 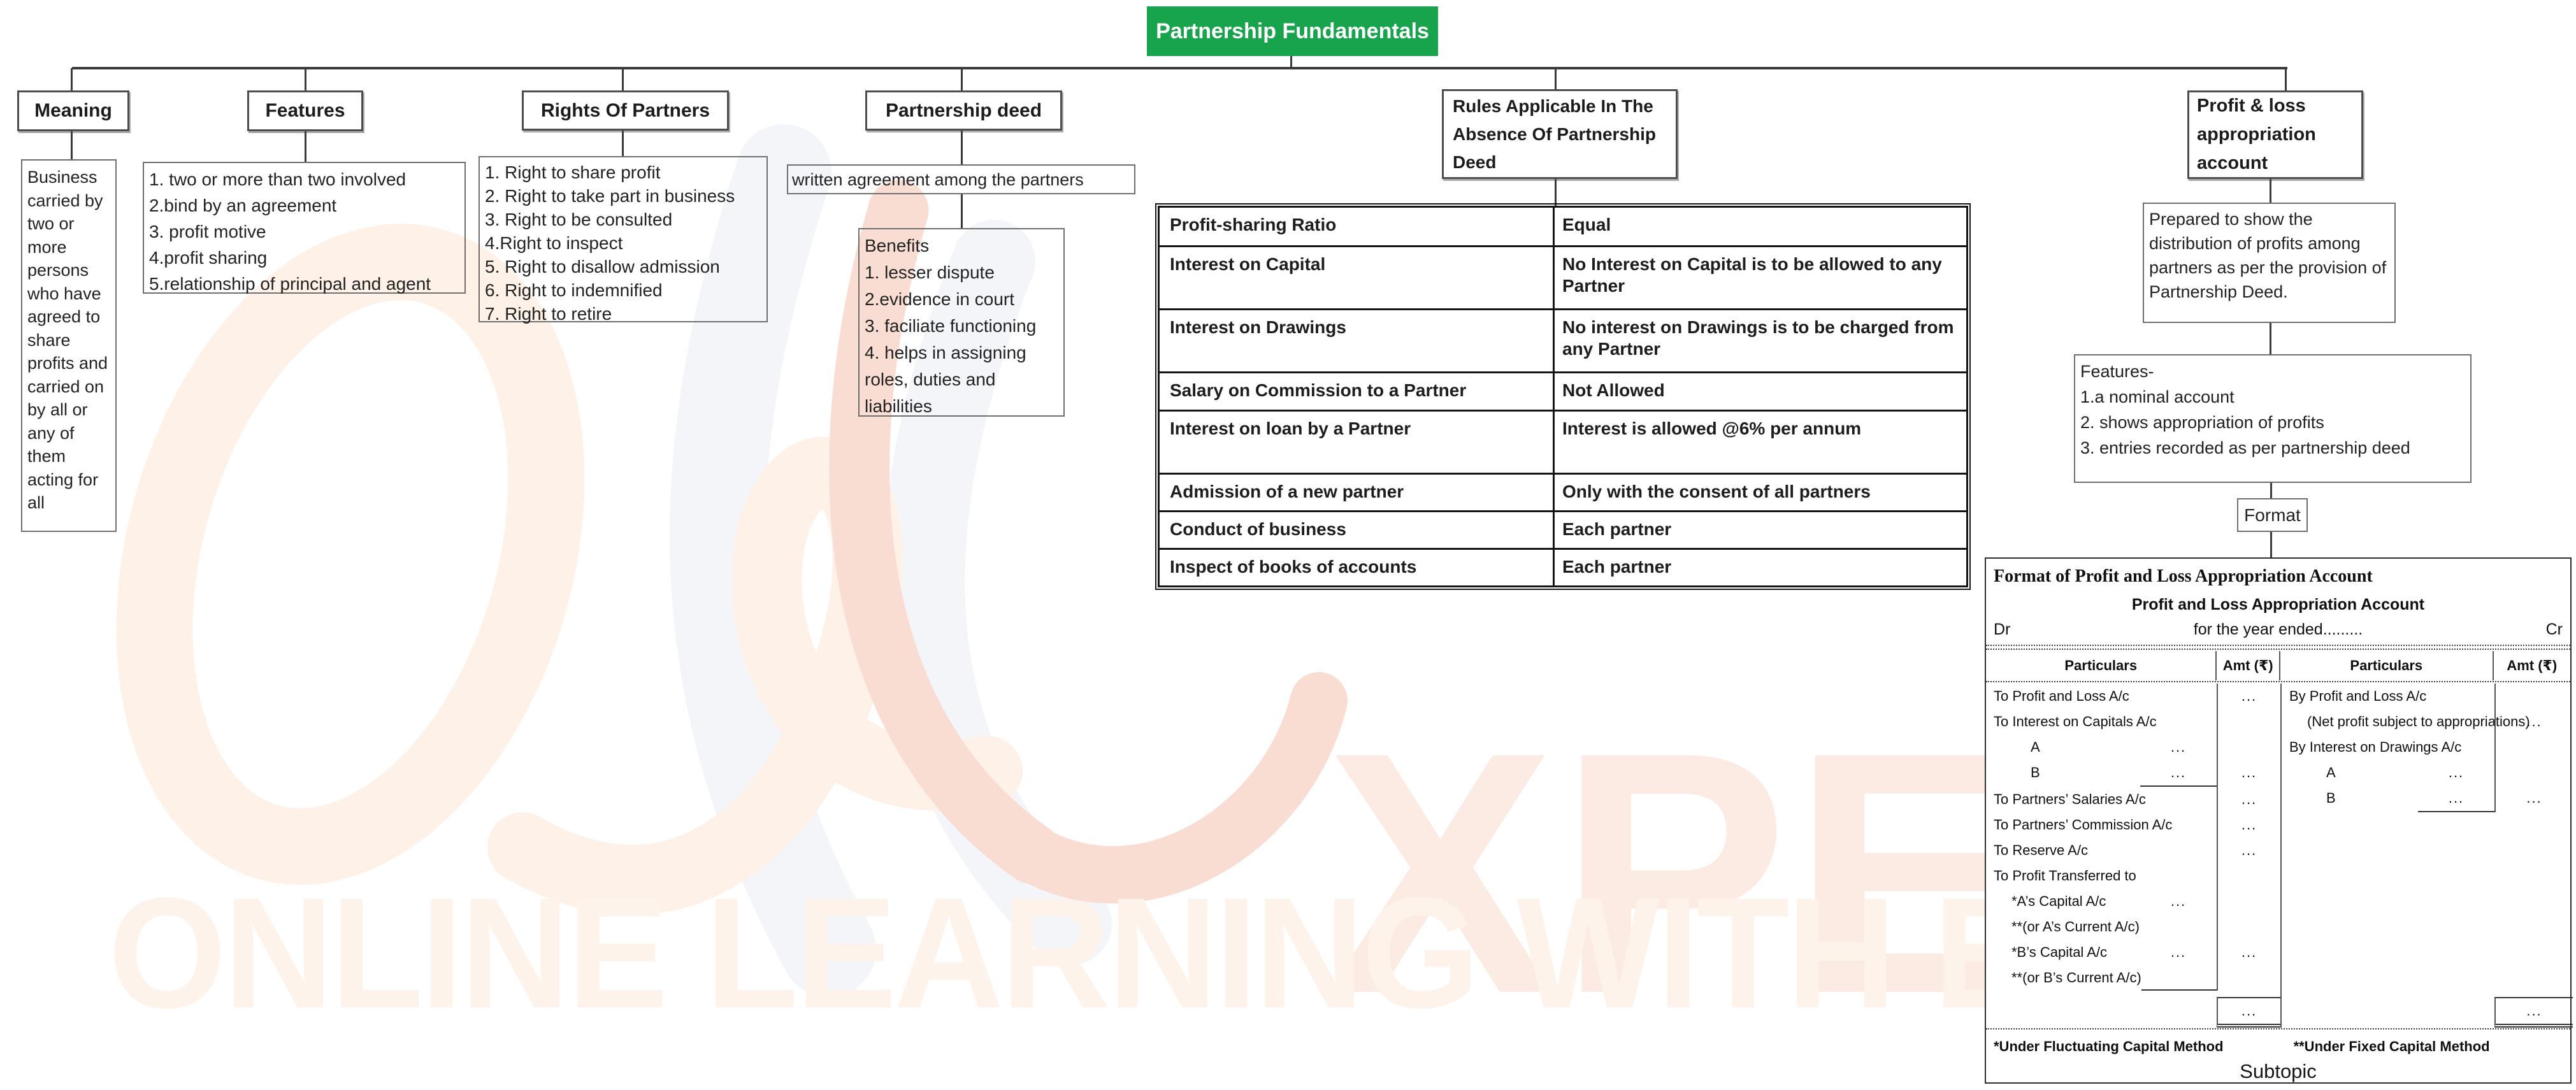 What do you see at coordinates (2278, 1071) in the screenshot?
I see `subtopic-caption: Subtopic` at bounding box center [2278, 1071].